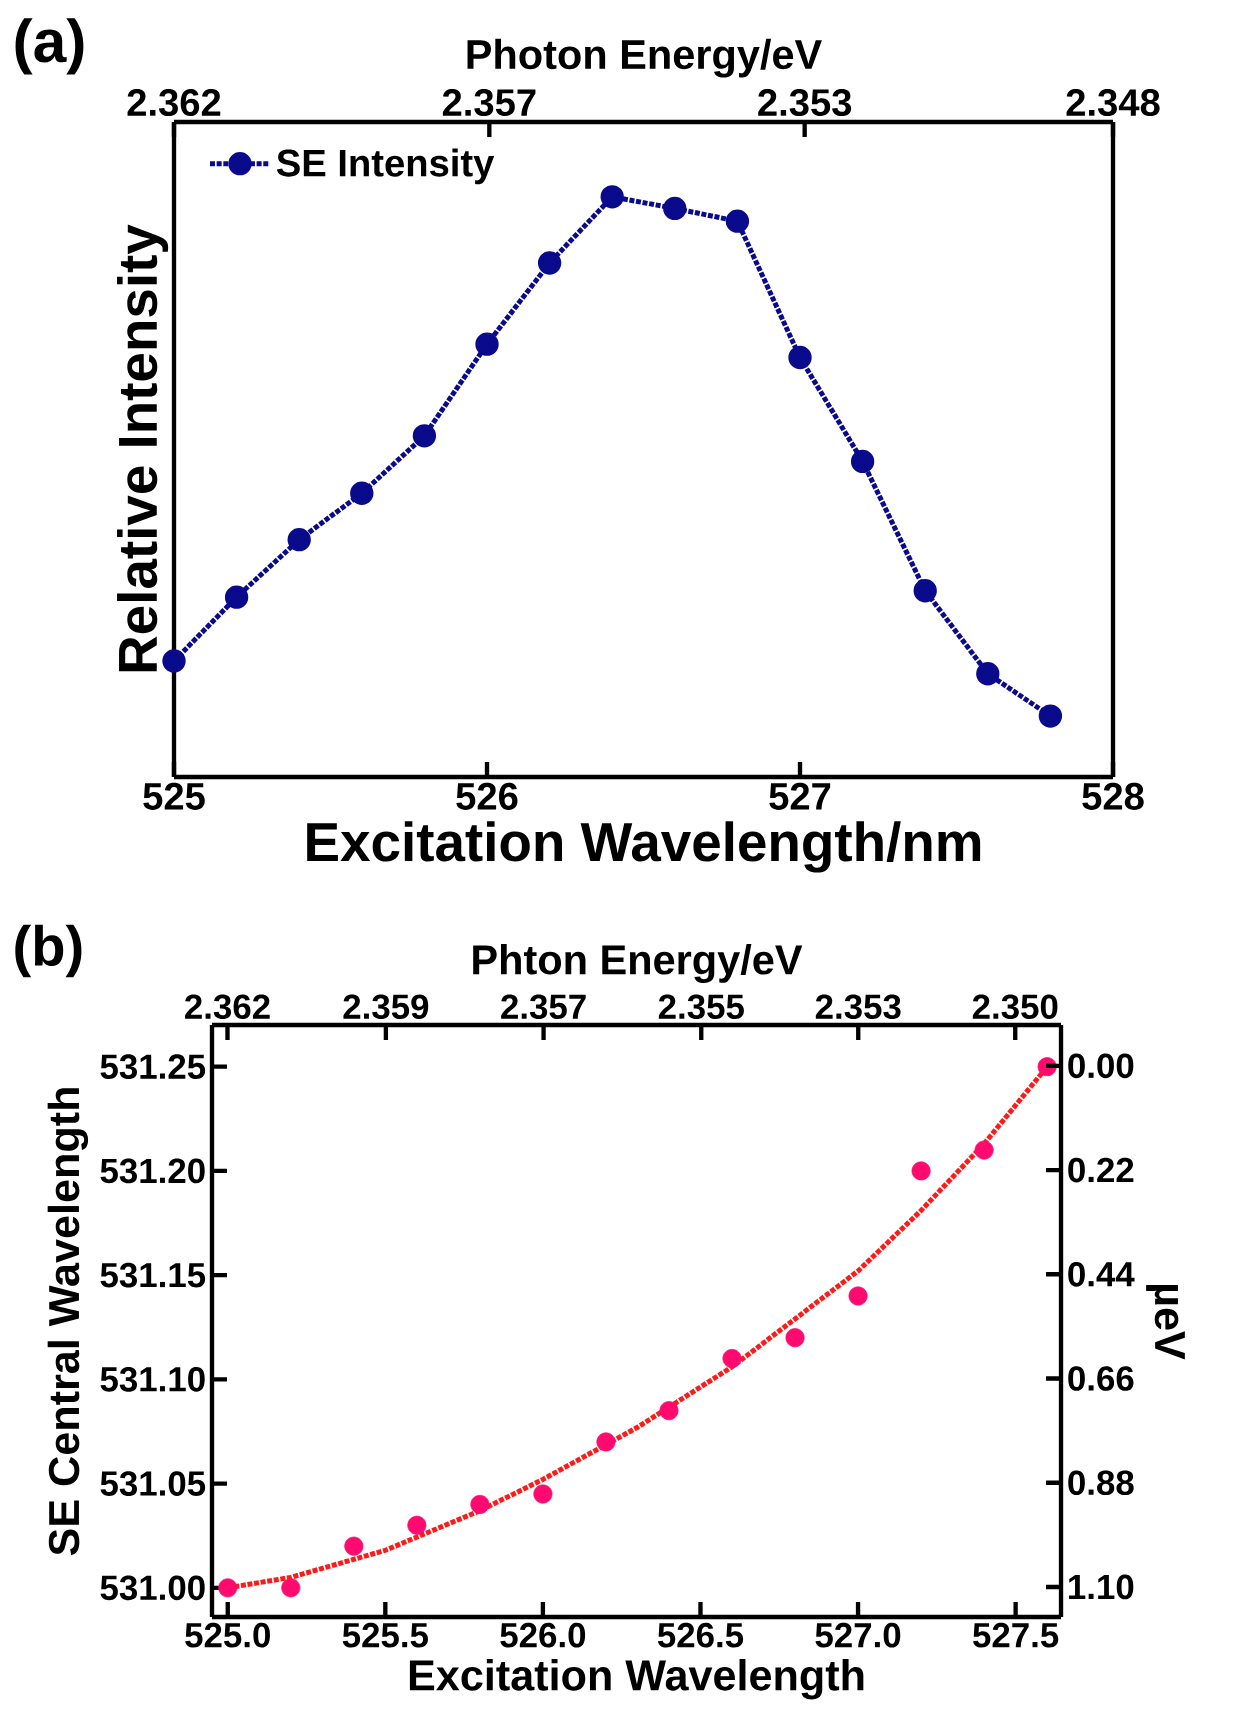 The image size is (1235, 1729). Describe the element at coordinates (152, 1171) in the screenshot. I see `y-tick-label: 531.20` at that location.